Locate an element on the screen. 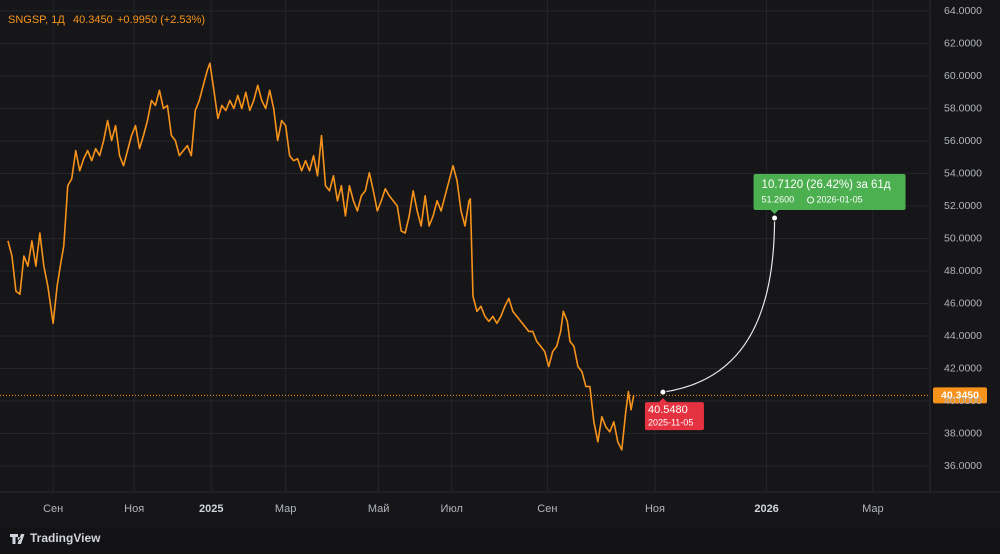 The image size is (1000, 554). y-tick-label: 58.0000 is located at coordinates (963, 108).